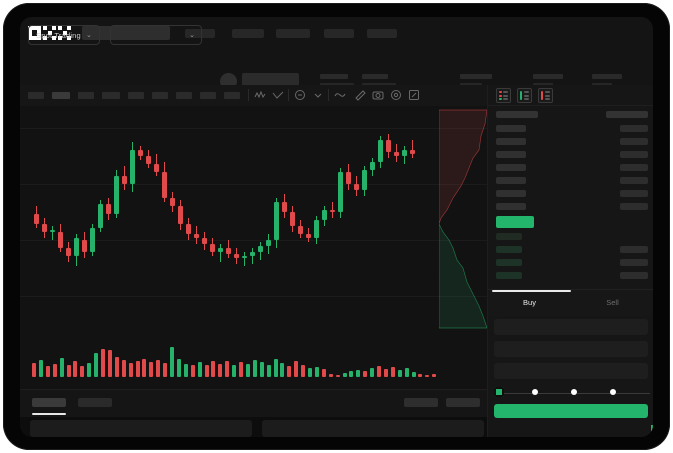 Image resolution: width=673 pixels, height=453 pixels. I want to click on settings-icon, so click(396, 95).